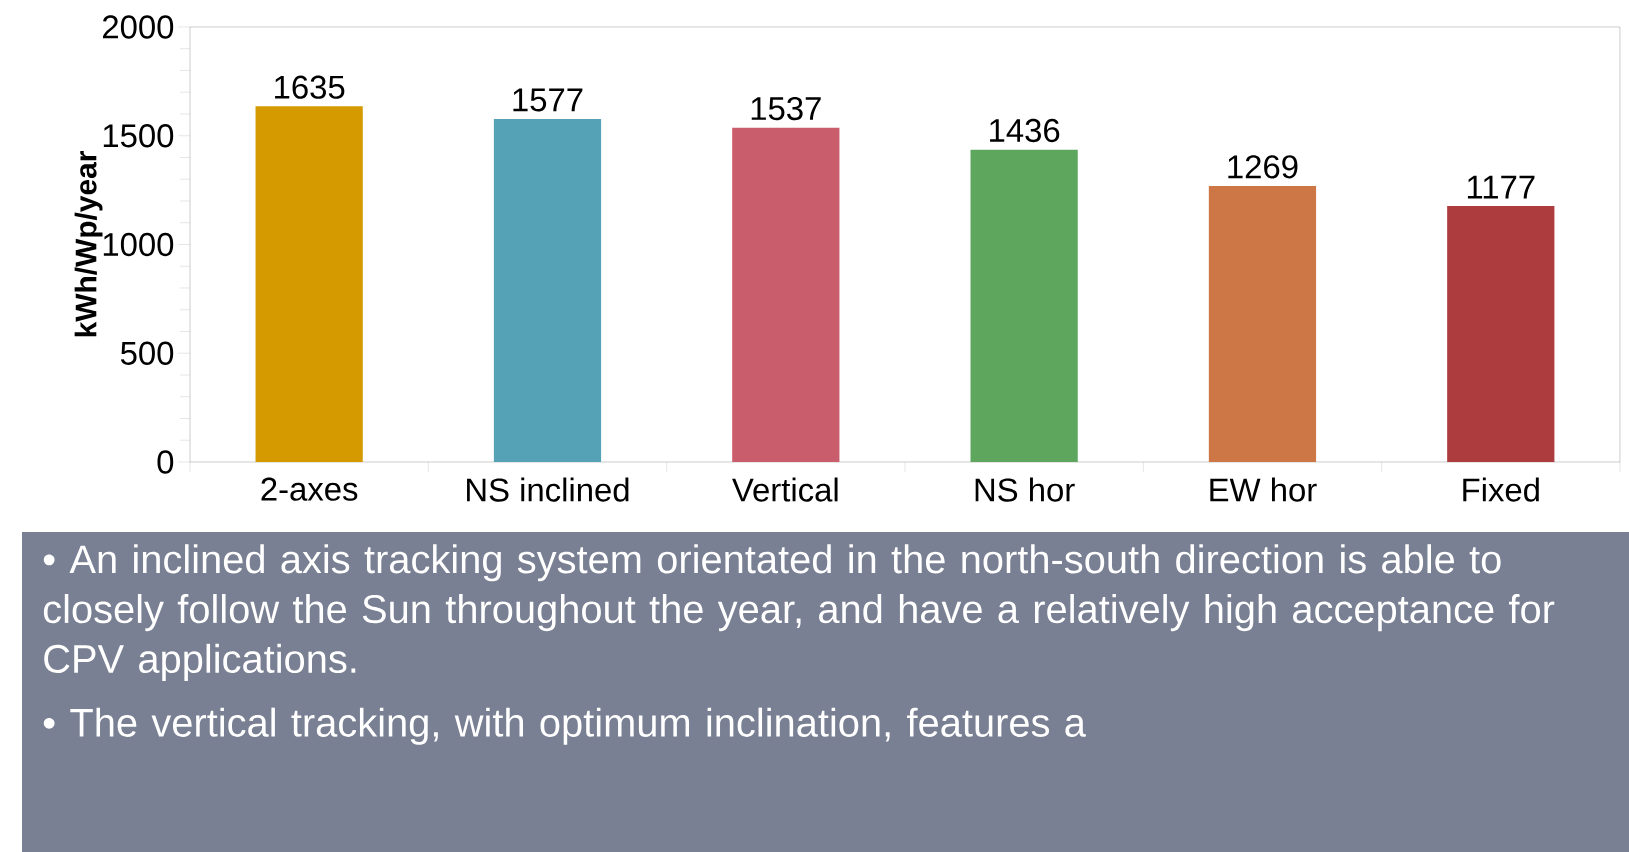 The image size is (1629, 852). Describe the element at coordinates (785, 489) in the screenshot. I see `x-tick-label: Vertical` at that location.